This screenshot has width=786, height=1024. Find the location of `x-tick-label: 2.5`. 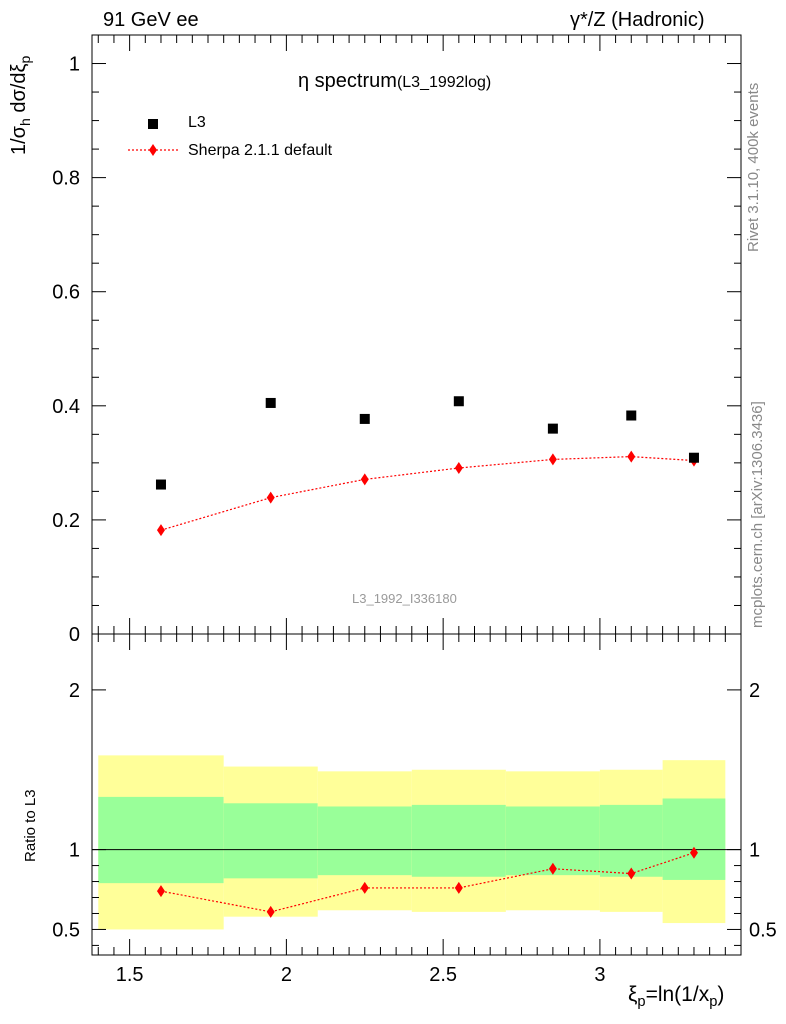

x-tick-label: 2.5 is located at coordinates (443, 975).